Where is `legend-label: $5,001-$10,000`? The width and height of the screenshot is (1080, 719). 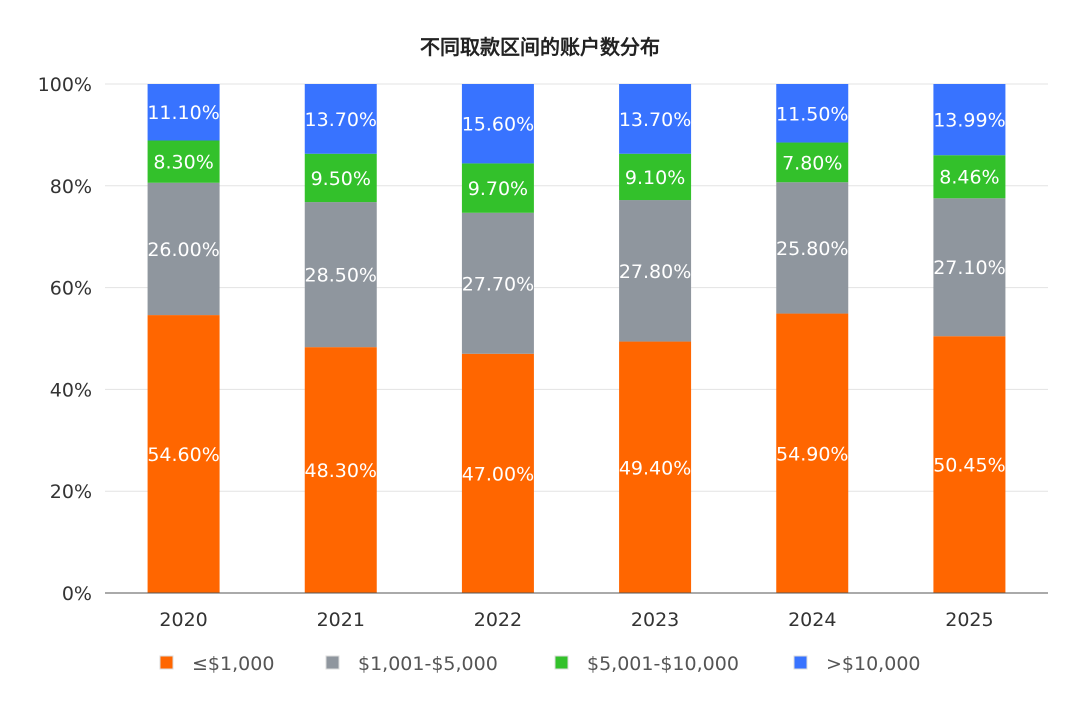 legend-label: $5,001-$10,000 is located at coordinates (663, 664).